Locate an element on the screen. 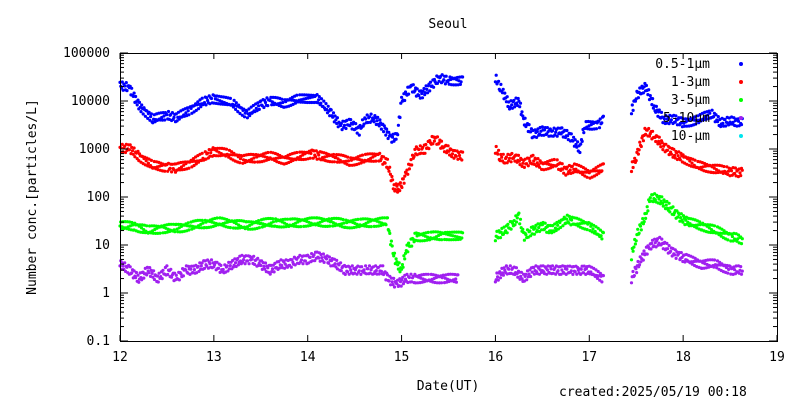 This screenshot has height=400, width=800. chart-title: Seoul is located at coordinates (447, 24).